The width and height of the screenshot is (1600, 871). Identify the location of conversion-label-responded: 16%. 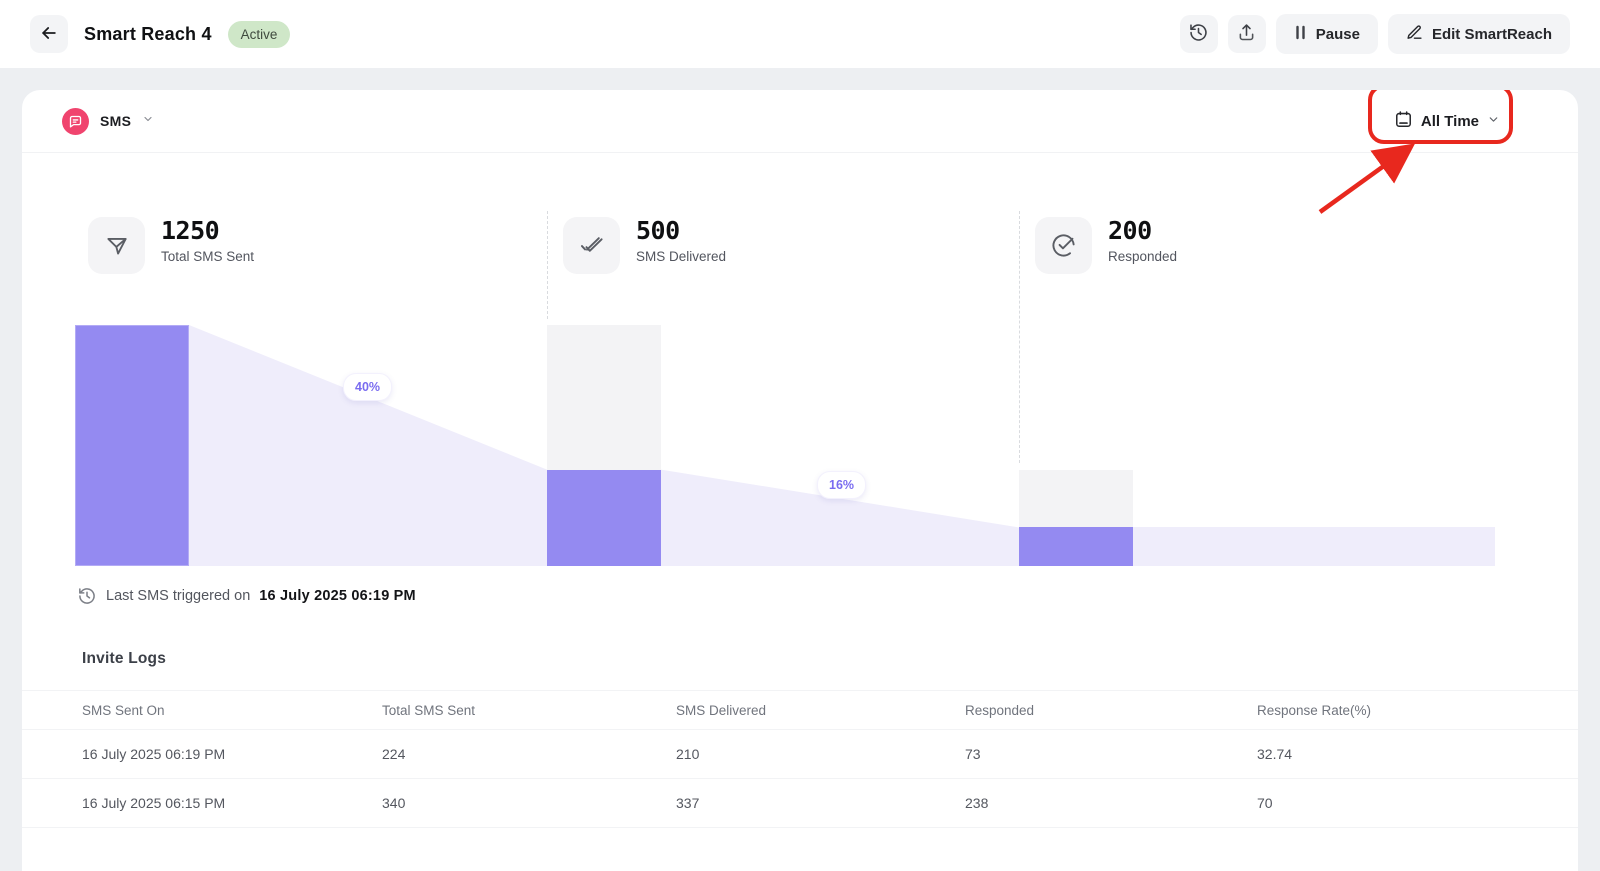
(842, 485).